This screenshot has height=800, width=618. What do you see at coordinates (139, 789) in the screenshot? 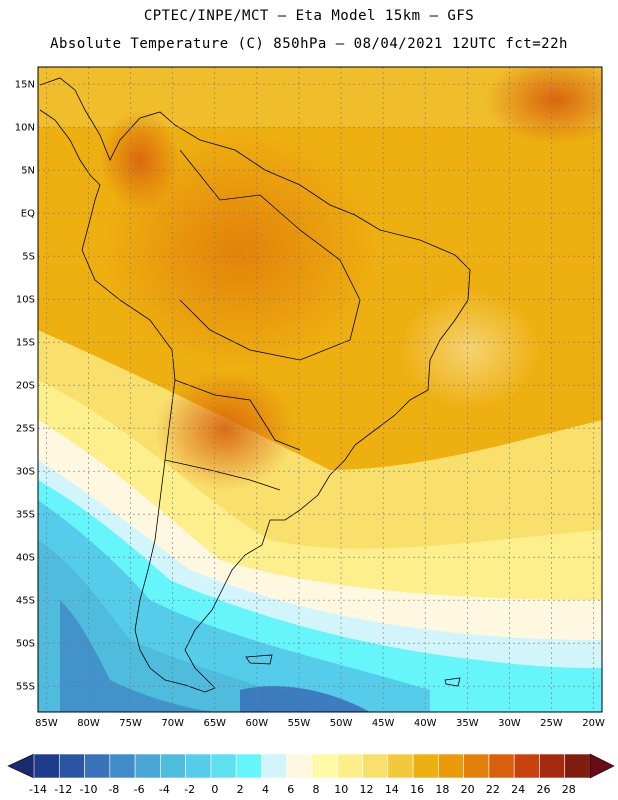
I see `colorbar-label: -6` at bounding box center [139, 789].